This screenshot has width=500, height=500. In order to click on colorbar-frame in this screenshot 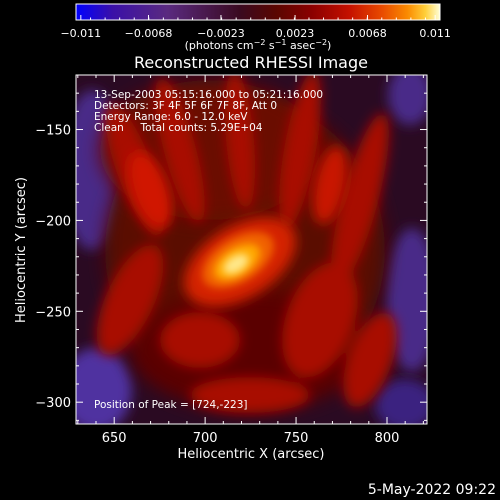, I will do `click(258, 12)`.